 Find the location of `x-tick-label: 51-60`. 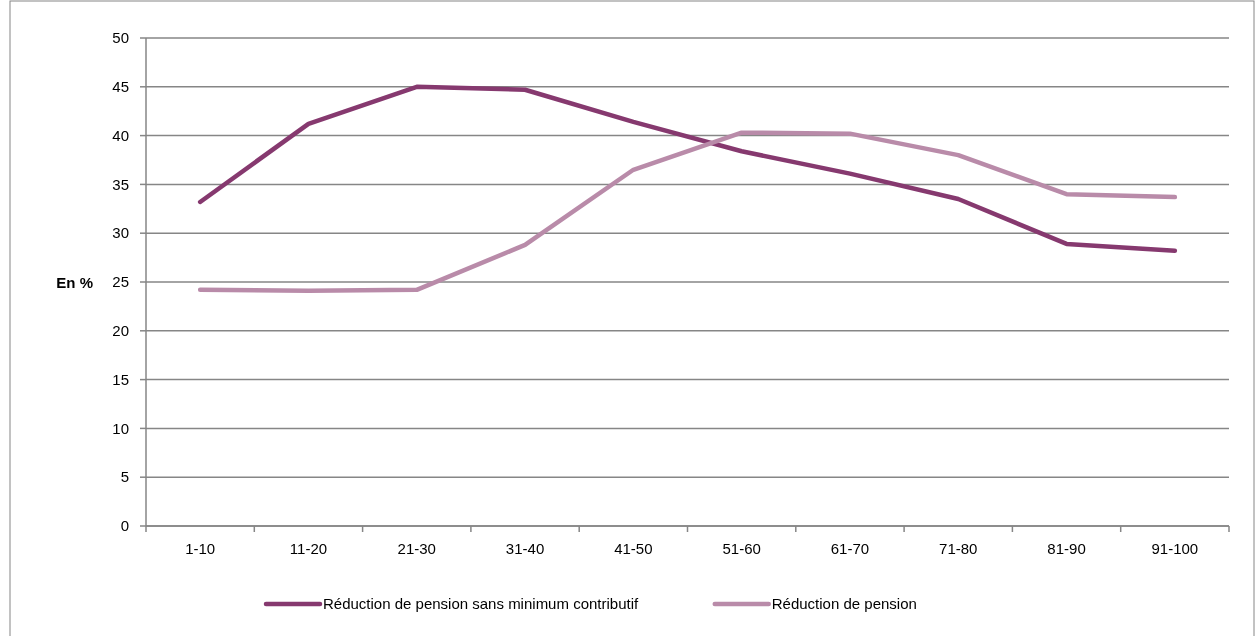

x-tick-label: 51-60 is located at coordinates (741, 549).